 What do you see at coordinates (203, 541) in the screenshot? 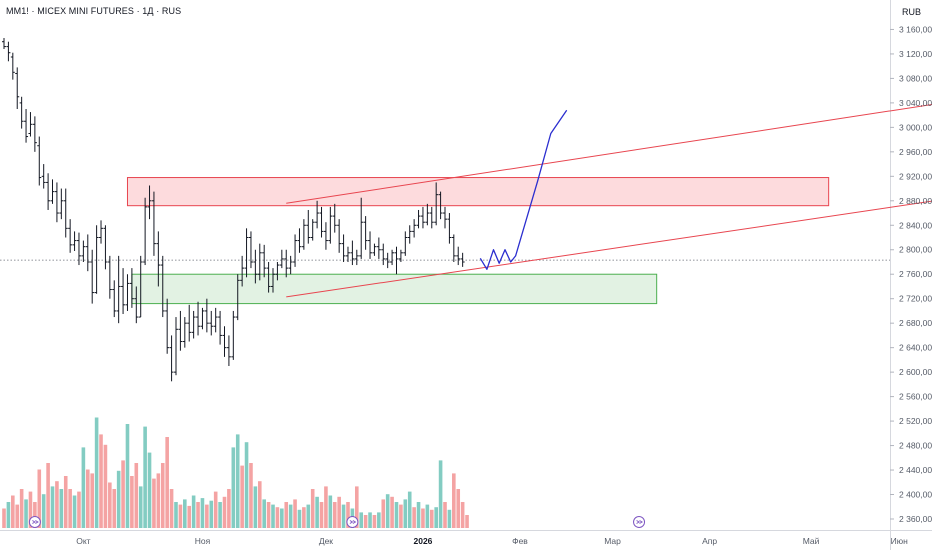
I see `x-tick-label: Ноя` at bounding box center [203, 541].